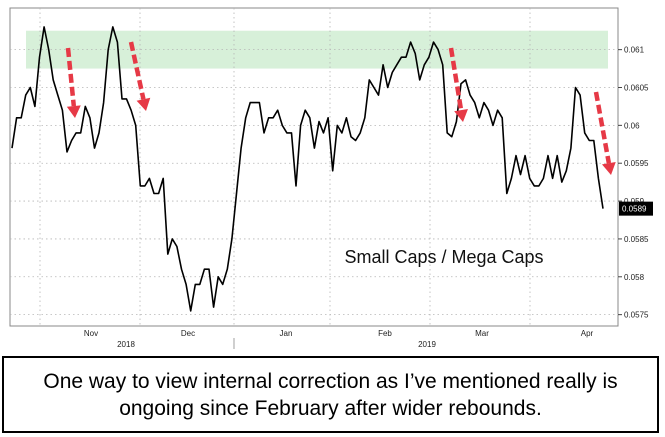  Describe the element at coordinates (443, 257) in the screenshot. I see `chart-title: Small Caps / Mega Caps` at that location.